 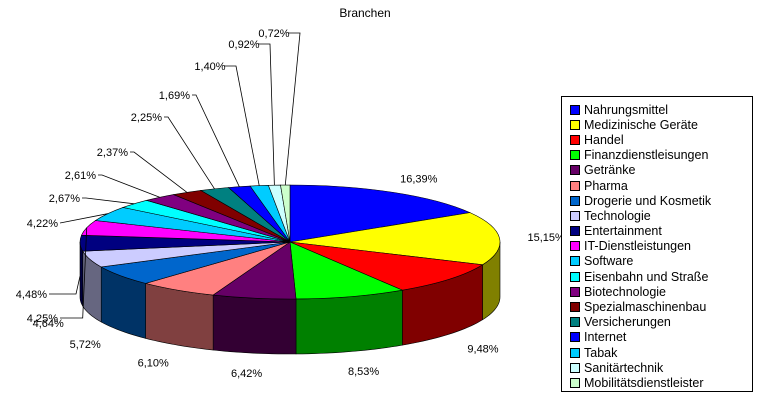 I want to click on data-label-8: 4,48%, so click(x=31, y=295).